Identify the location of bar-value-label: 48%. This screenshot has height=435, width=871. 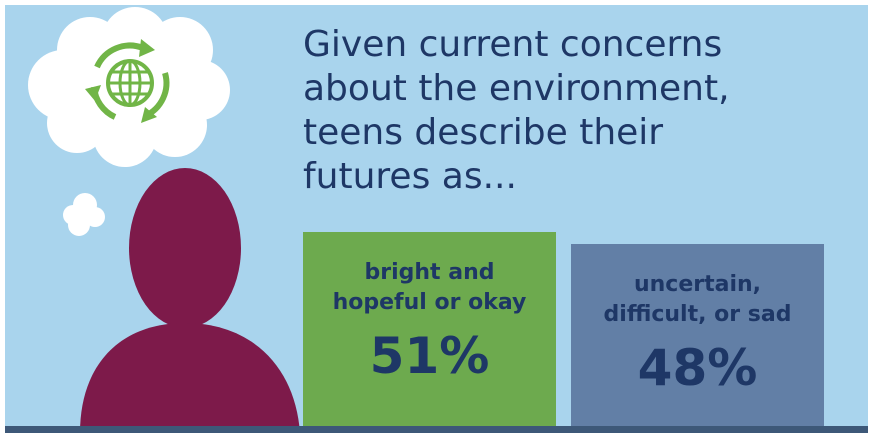
(697, 368).